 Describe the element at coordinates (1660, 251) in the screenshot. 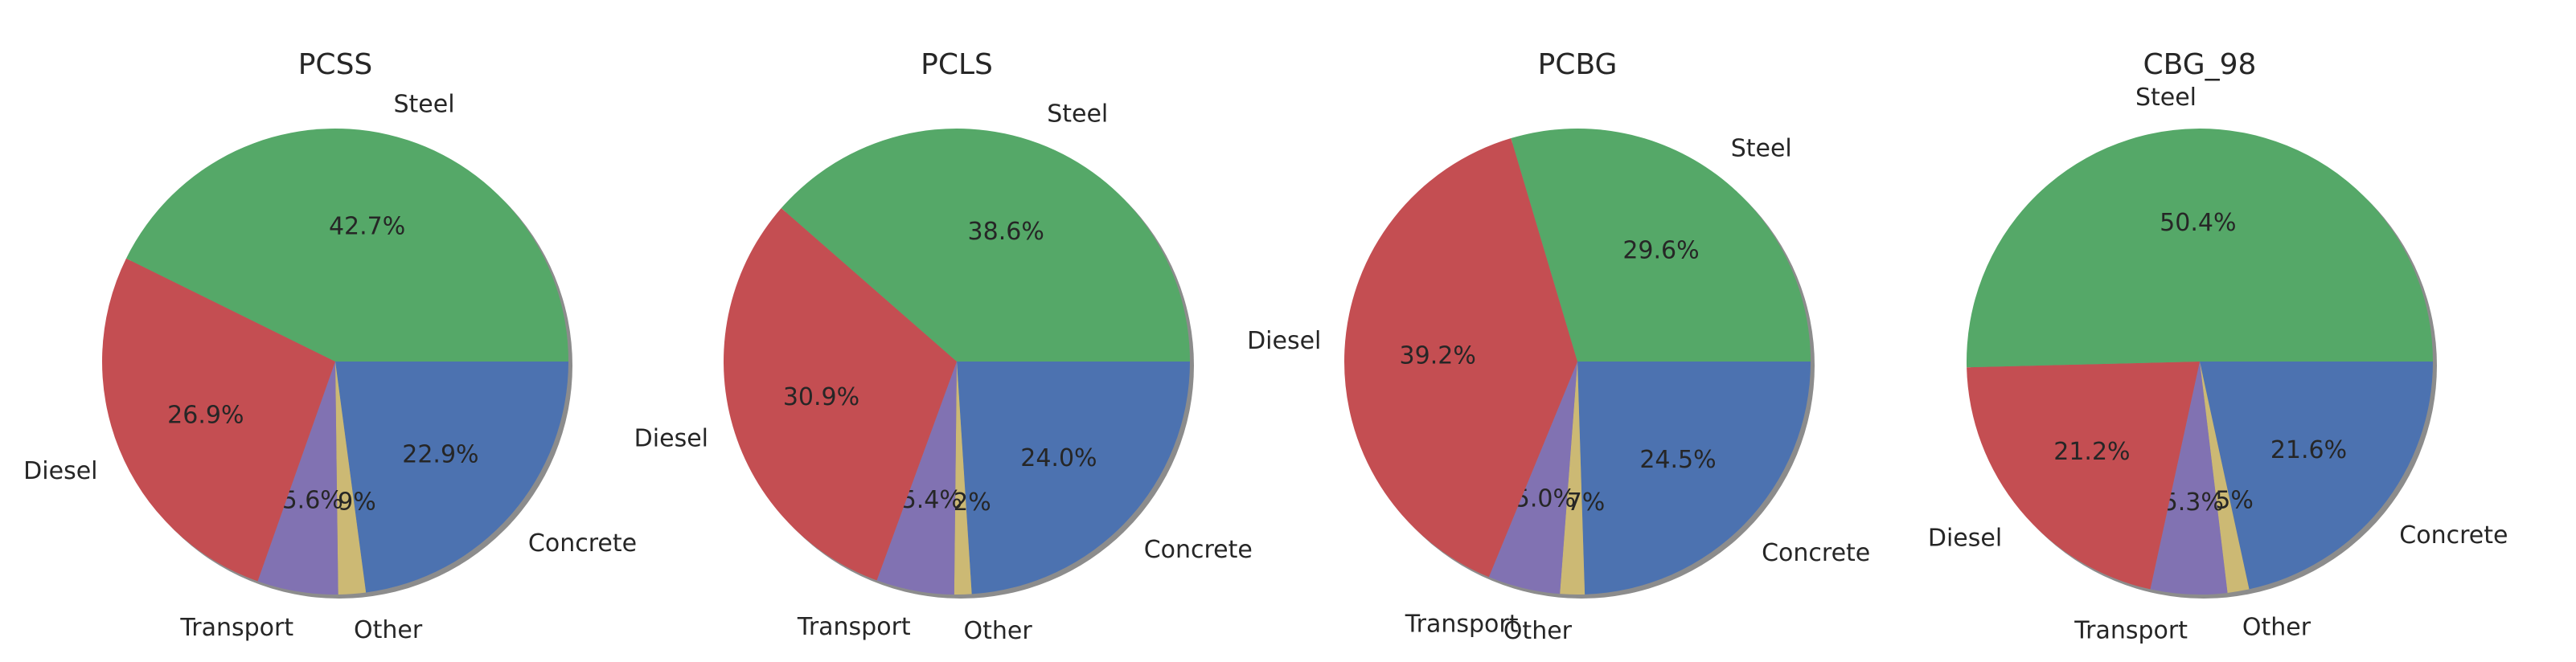

I see `slice-percent-steel: 29.6%` at that location.